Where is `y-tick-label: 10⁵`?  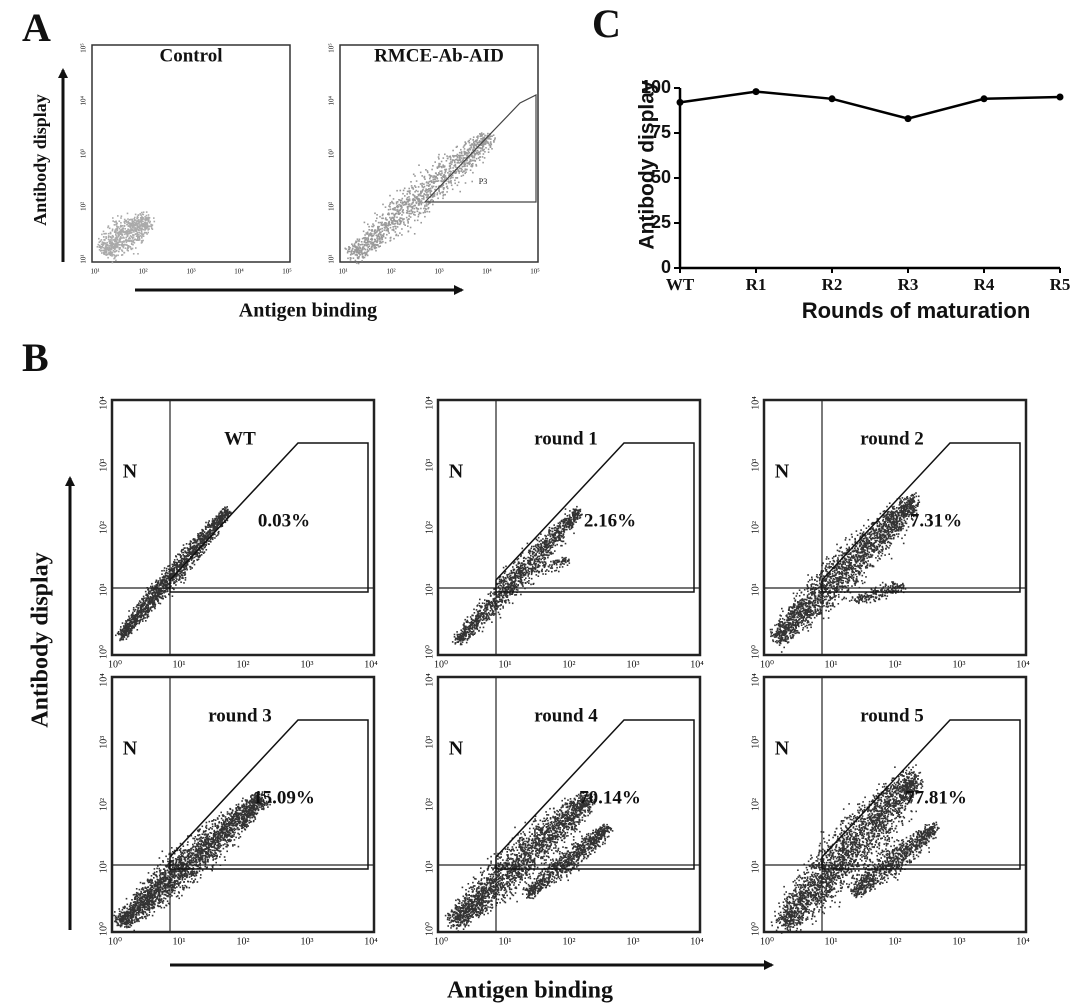 y-tick-label: 10⁵ is located at coordinates (84, 48).